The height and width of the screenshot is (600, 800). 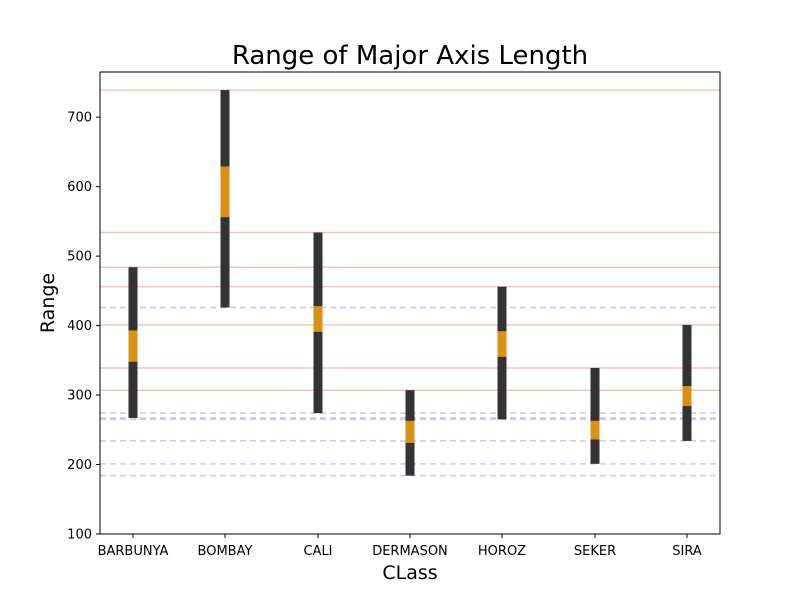 I want to click on x-tick-label: BOMBAY, so click(x=225, y=551).